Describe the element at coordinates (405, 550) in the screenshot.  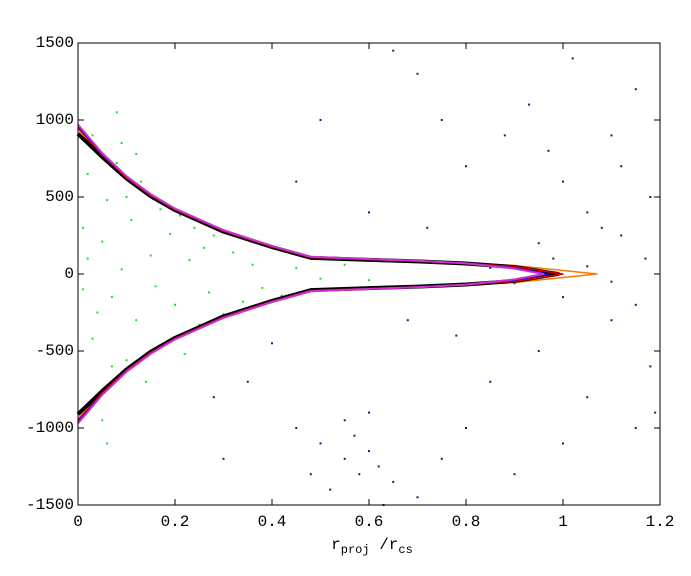
I see `x-label-part: cs` at that location.